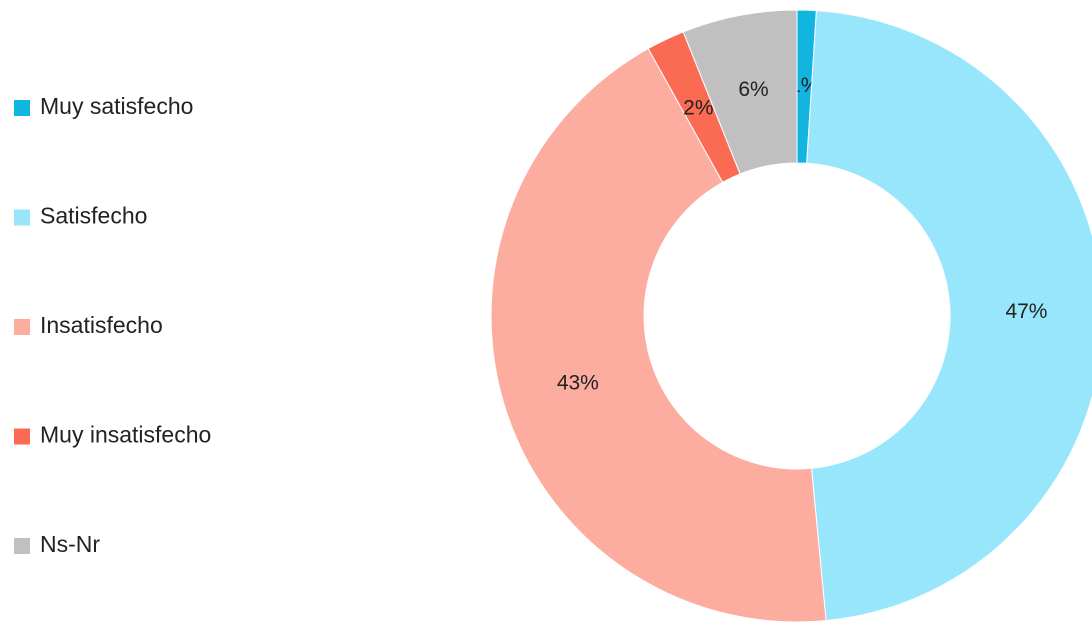 The image size is (1092, 624). I want to click on legend-text: Muy satisfecho, so click(116, 106).